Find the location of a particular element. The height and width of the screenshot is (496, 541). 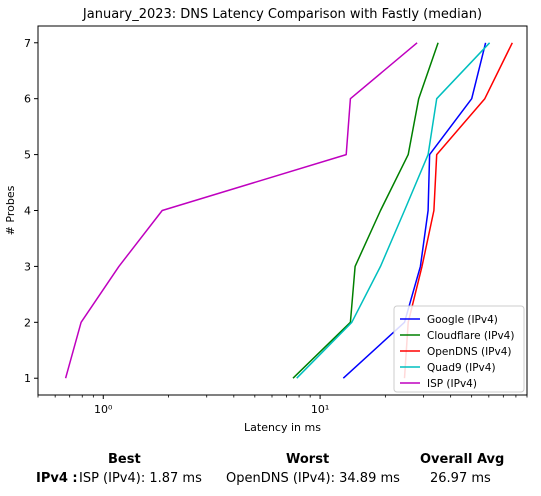

y-tick-label: 5 is located at coordinates (27, 155).